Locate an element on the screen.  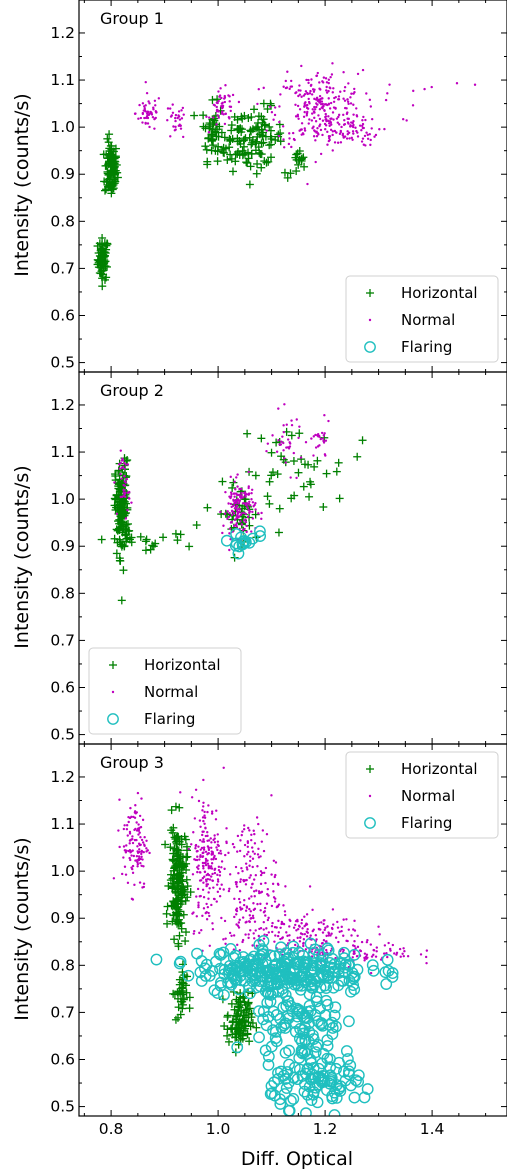
legend-label-horizontal: Horizontal is located at coordinates (182, 665).